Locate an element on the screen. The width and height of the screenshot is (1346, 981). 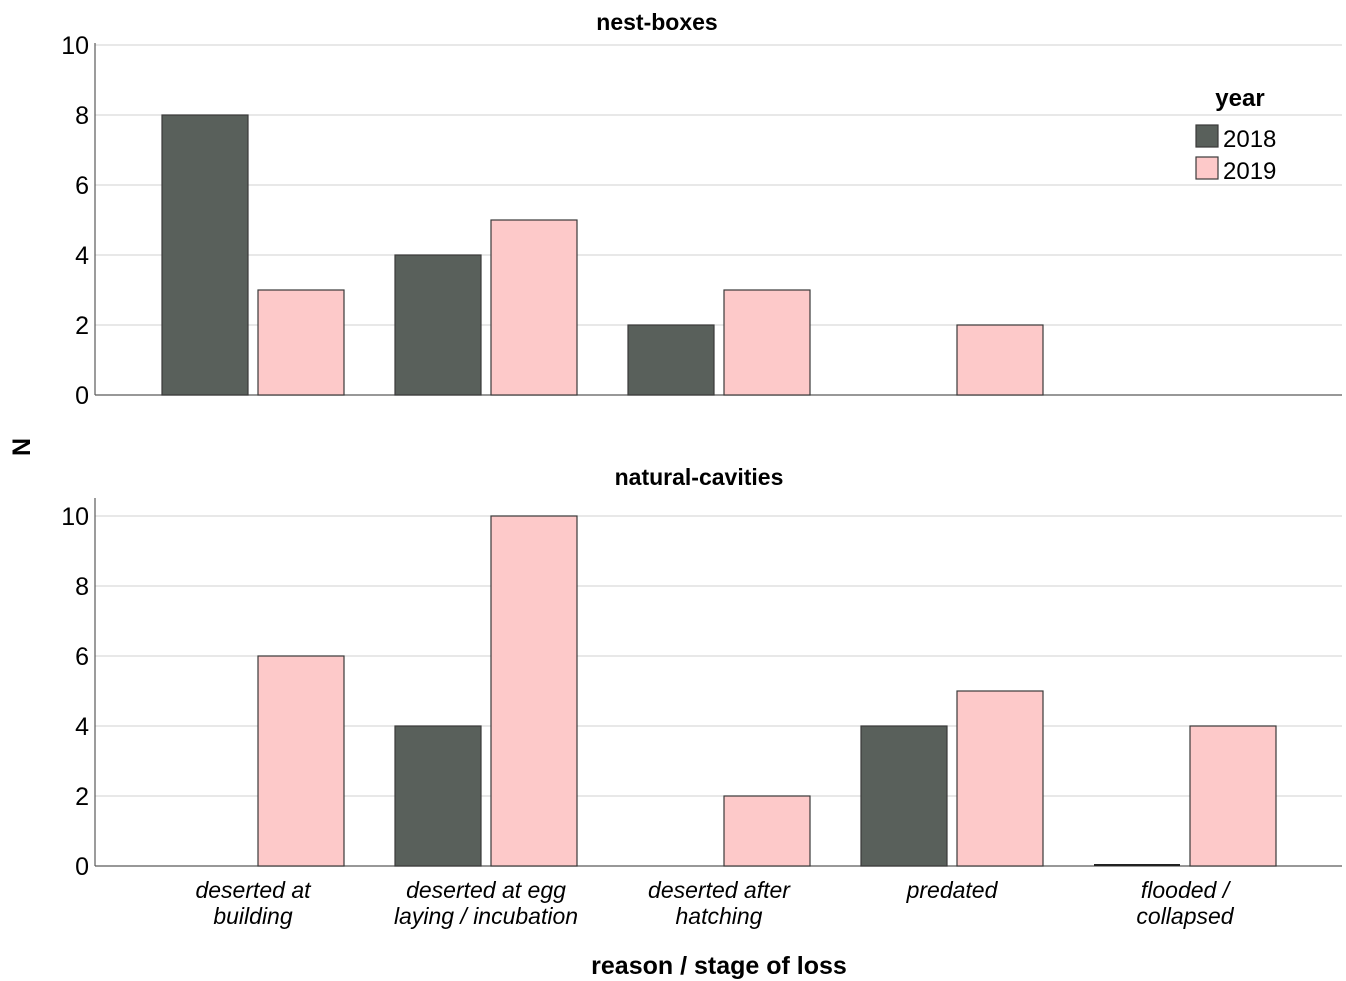
x-tick-label: predated is located at coordinates (952, 890).